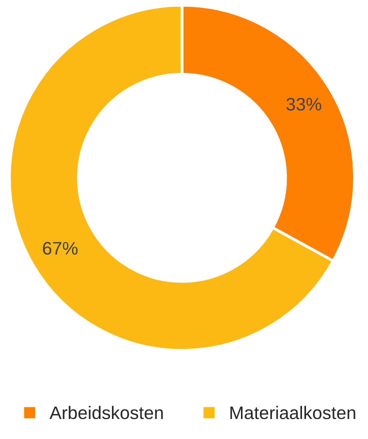 Image resolution: width=368 pixels, height=439 pixels. I want to click on legend-label: Materiaalkosten, so click(293, 413).